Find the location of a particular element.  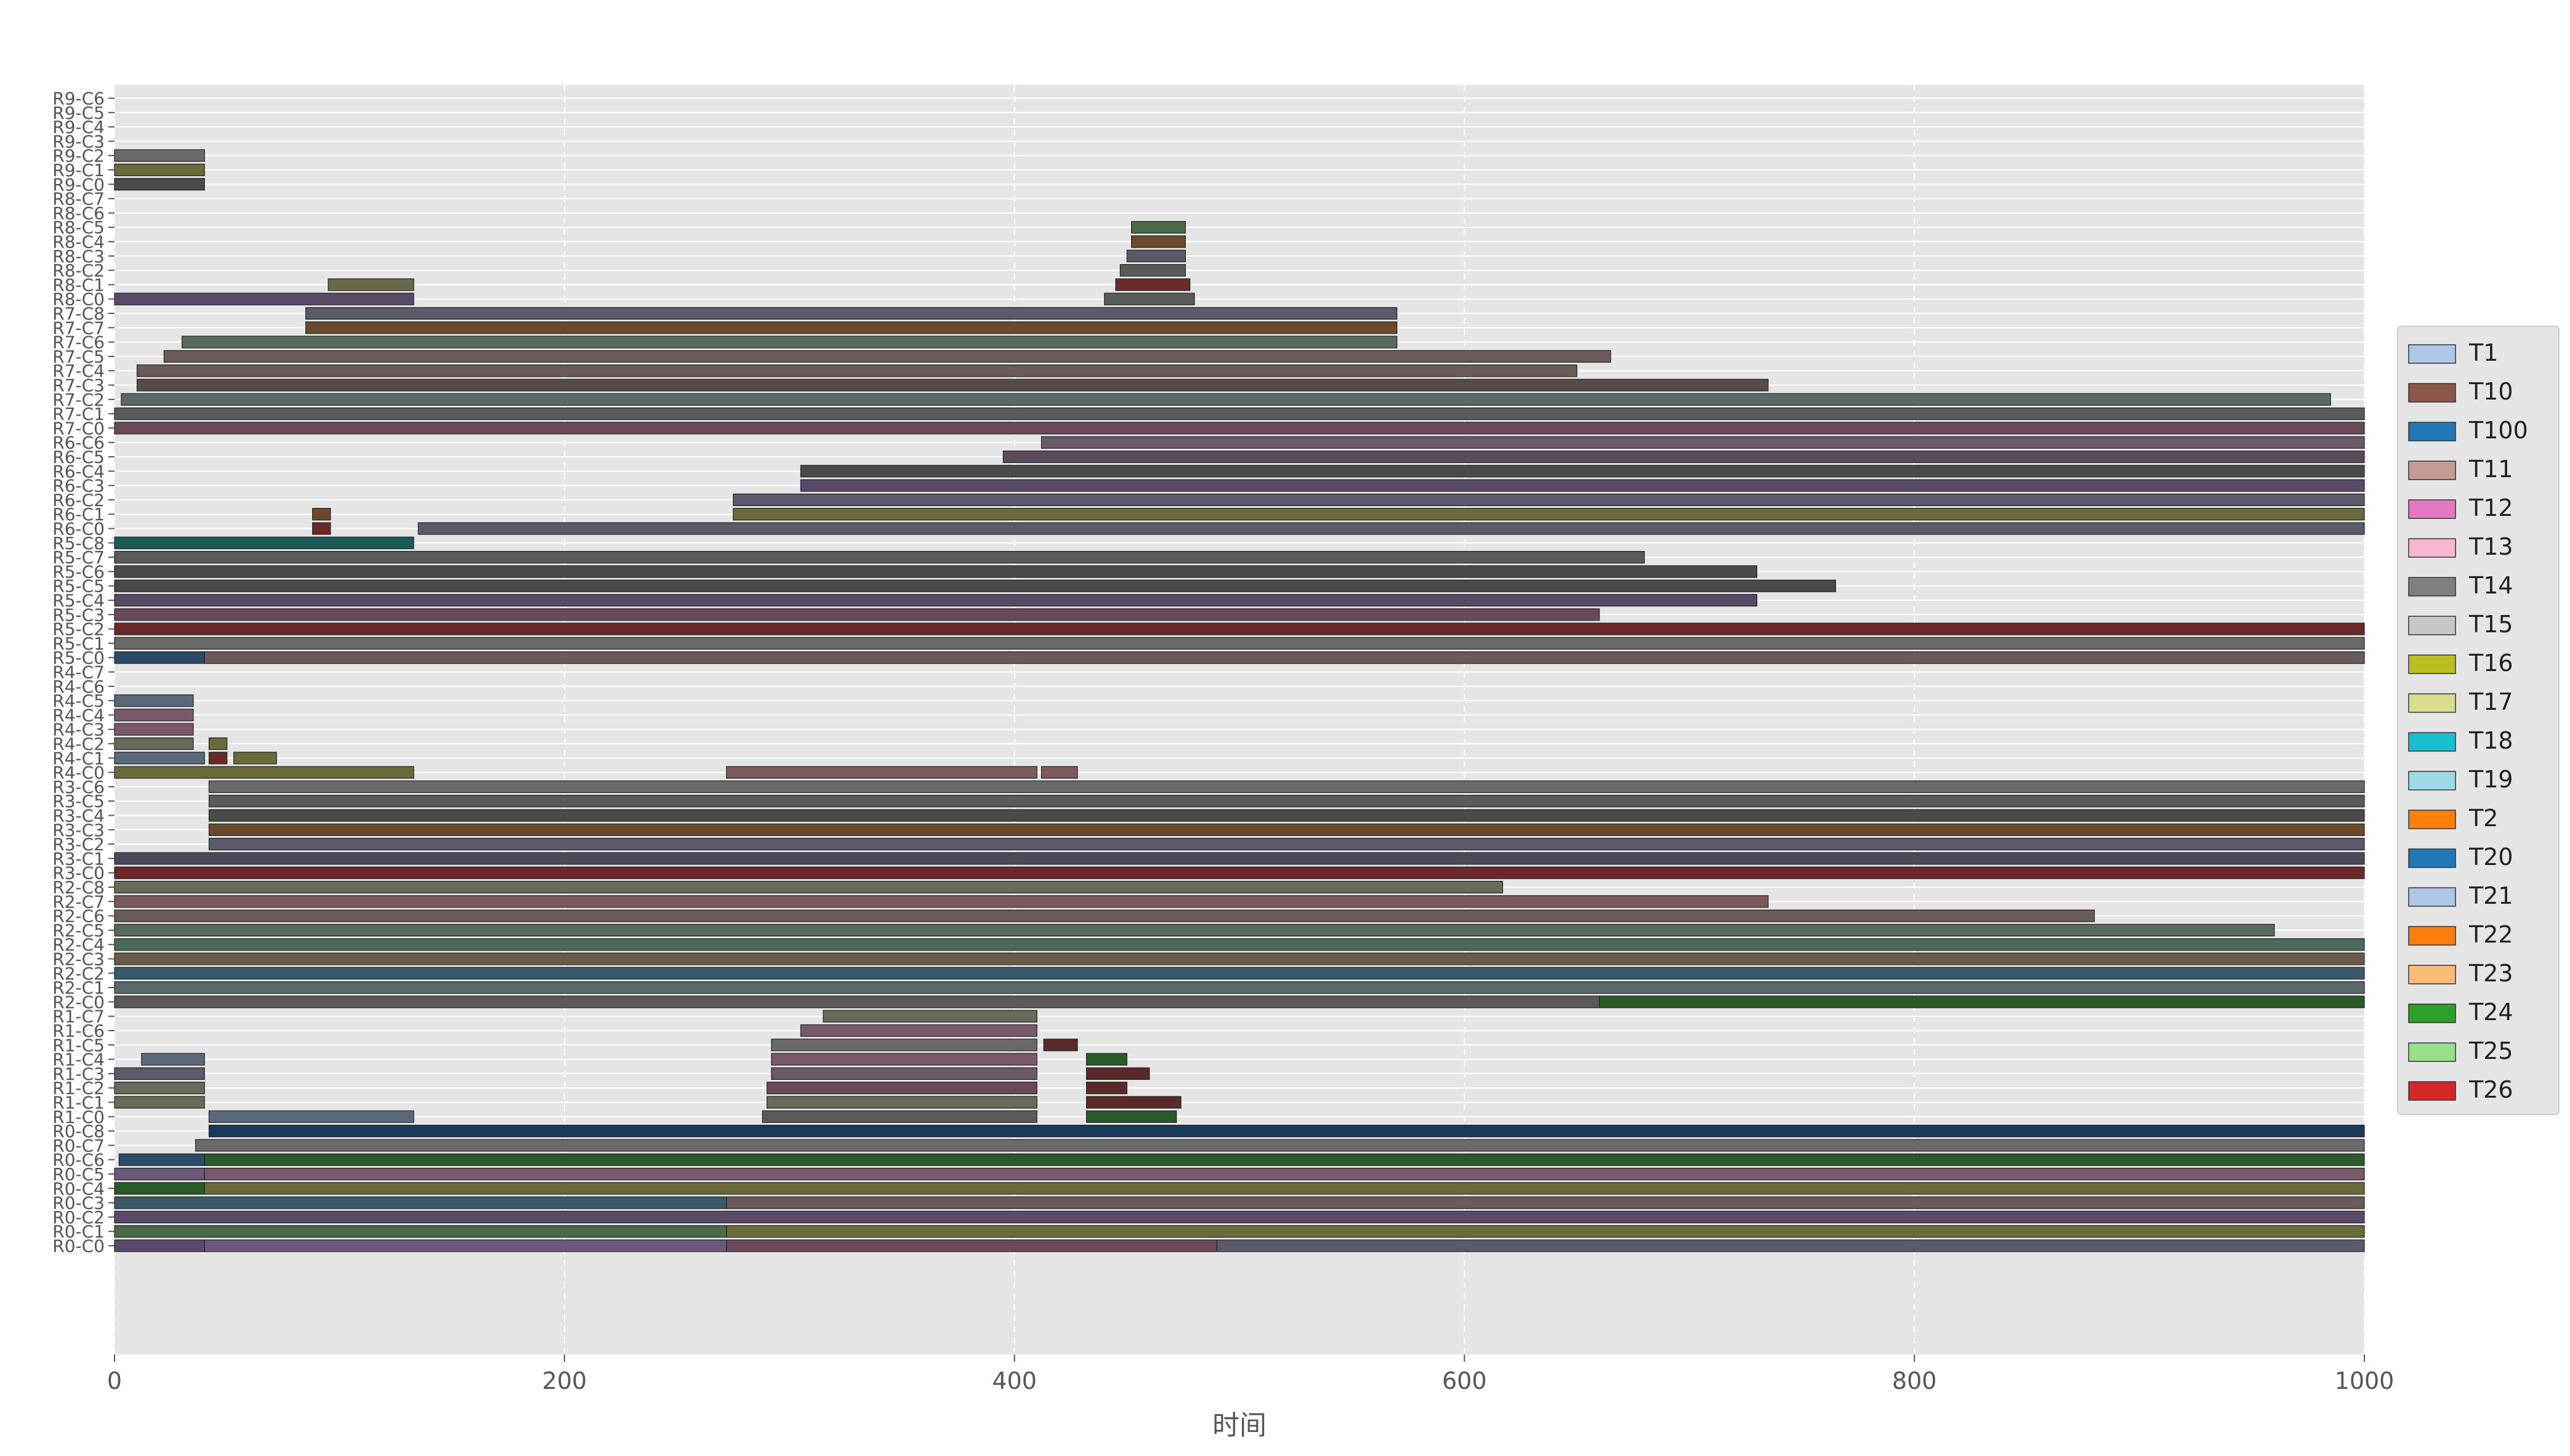

y-tick-label: R8-C6 is located at coordinates (78, 213).